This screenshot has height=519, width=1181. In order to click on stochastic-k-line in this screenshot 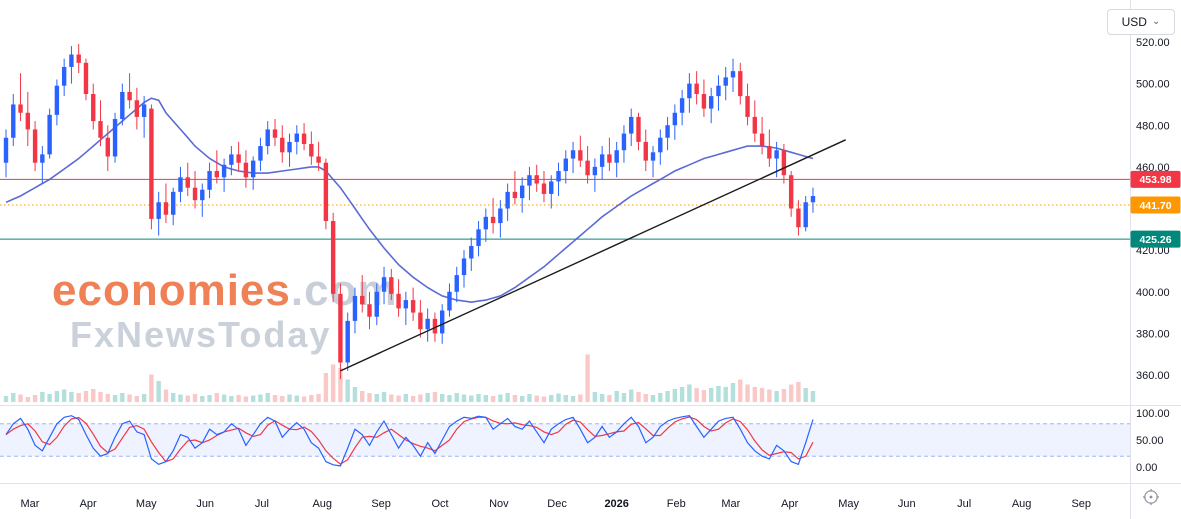, I will do `click(409, 441)`.